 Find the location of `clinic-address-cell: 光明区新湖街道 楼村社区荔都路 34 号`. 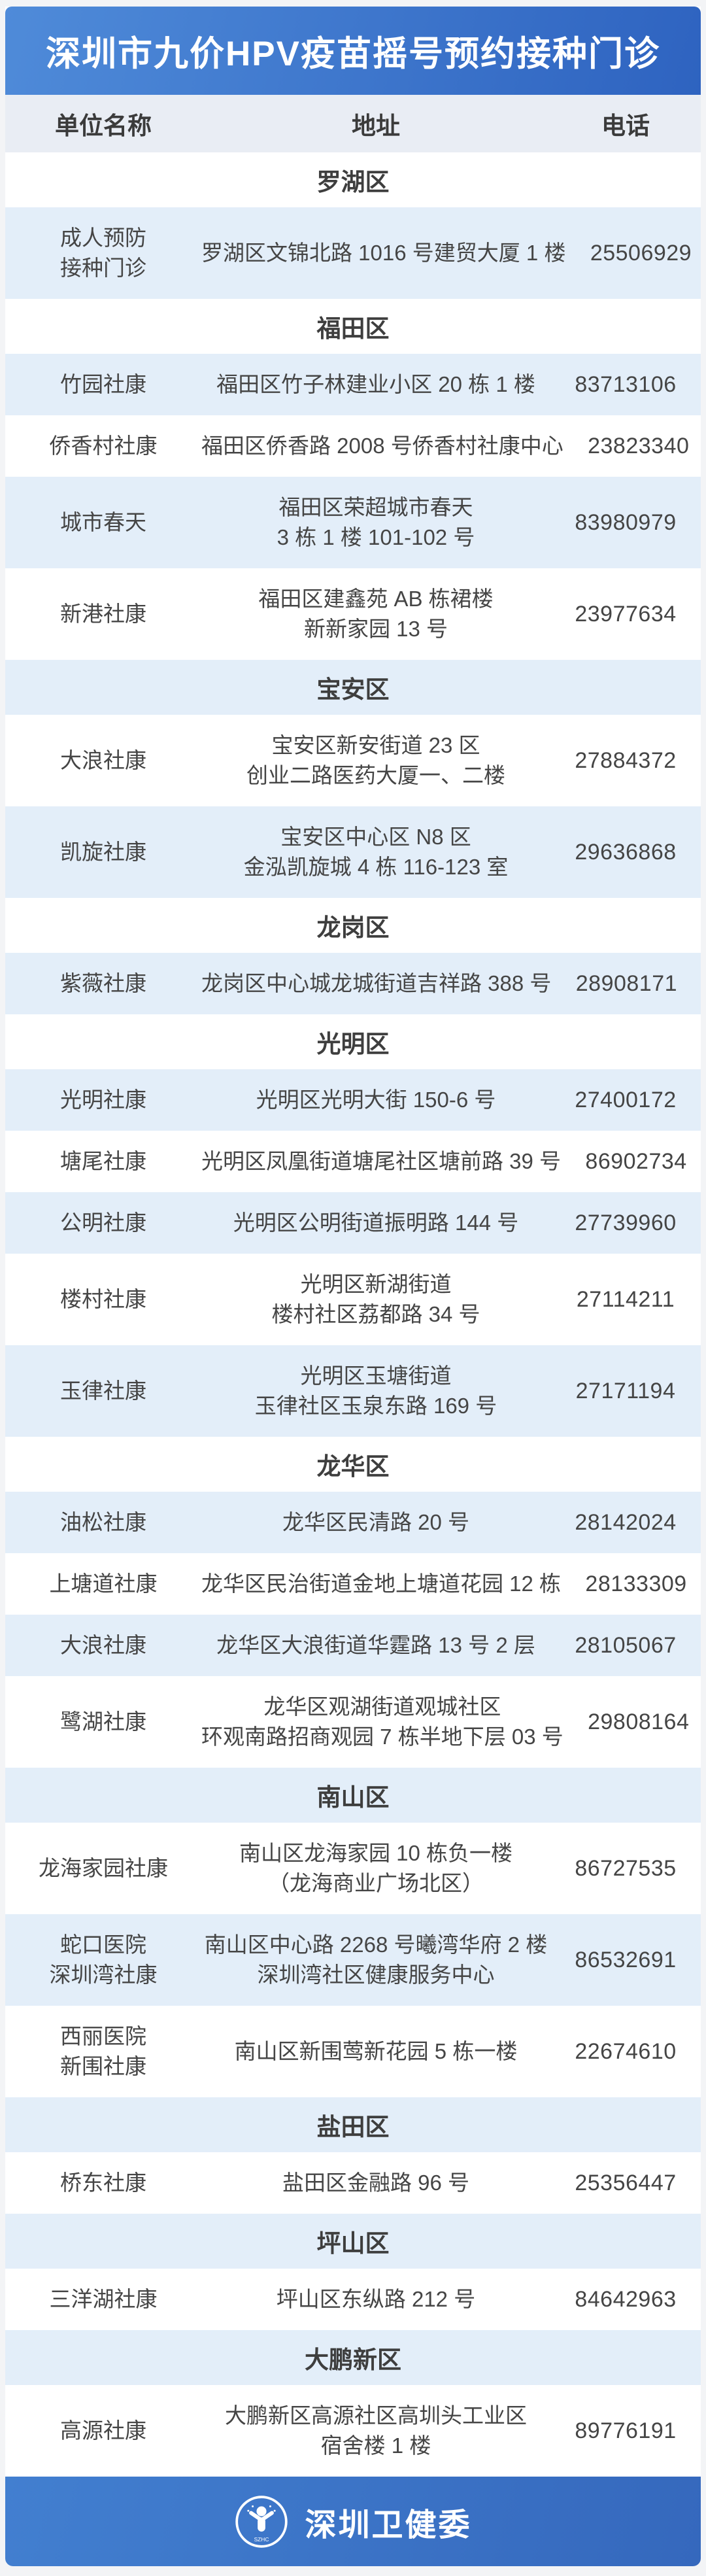

clinic-address-cell: 光明区新湖街道 楼村社区荔都路 34 号 is located at coordinates (375, 1300).